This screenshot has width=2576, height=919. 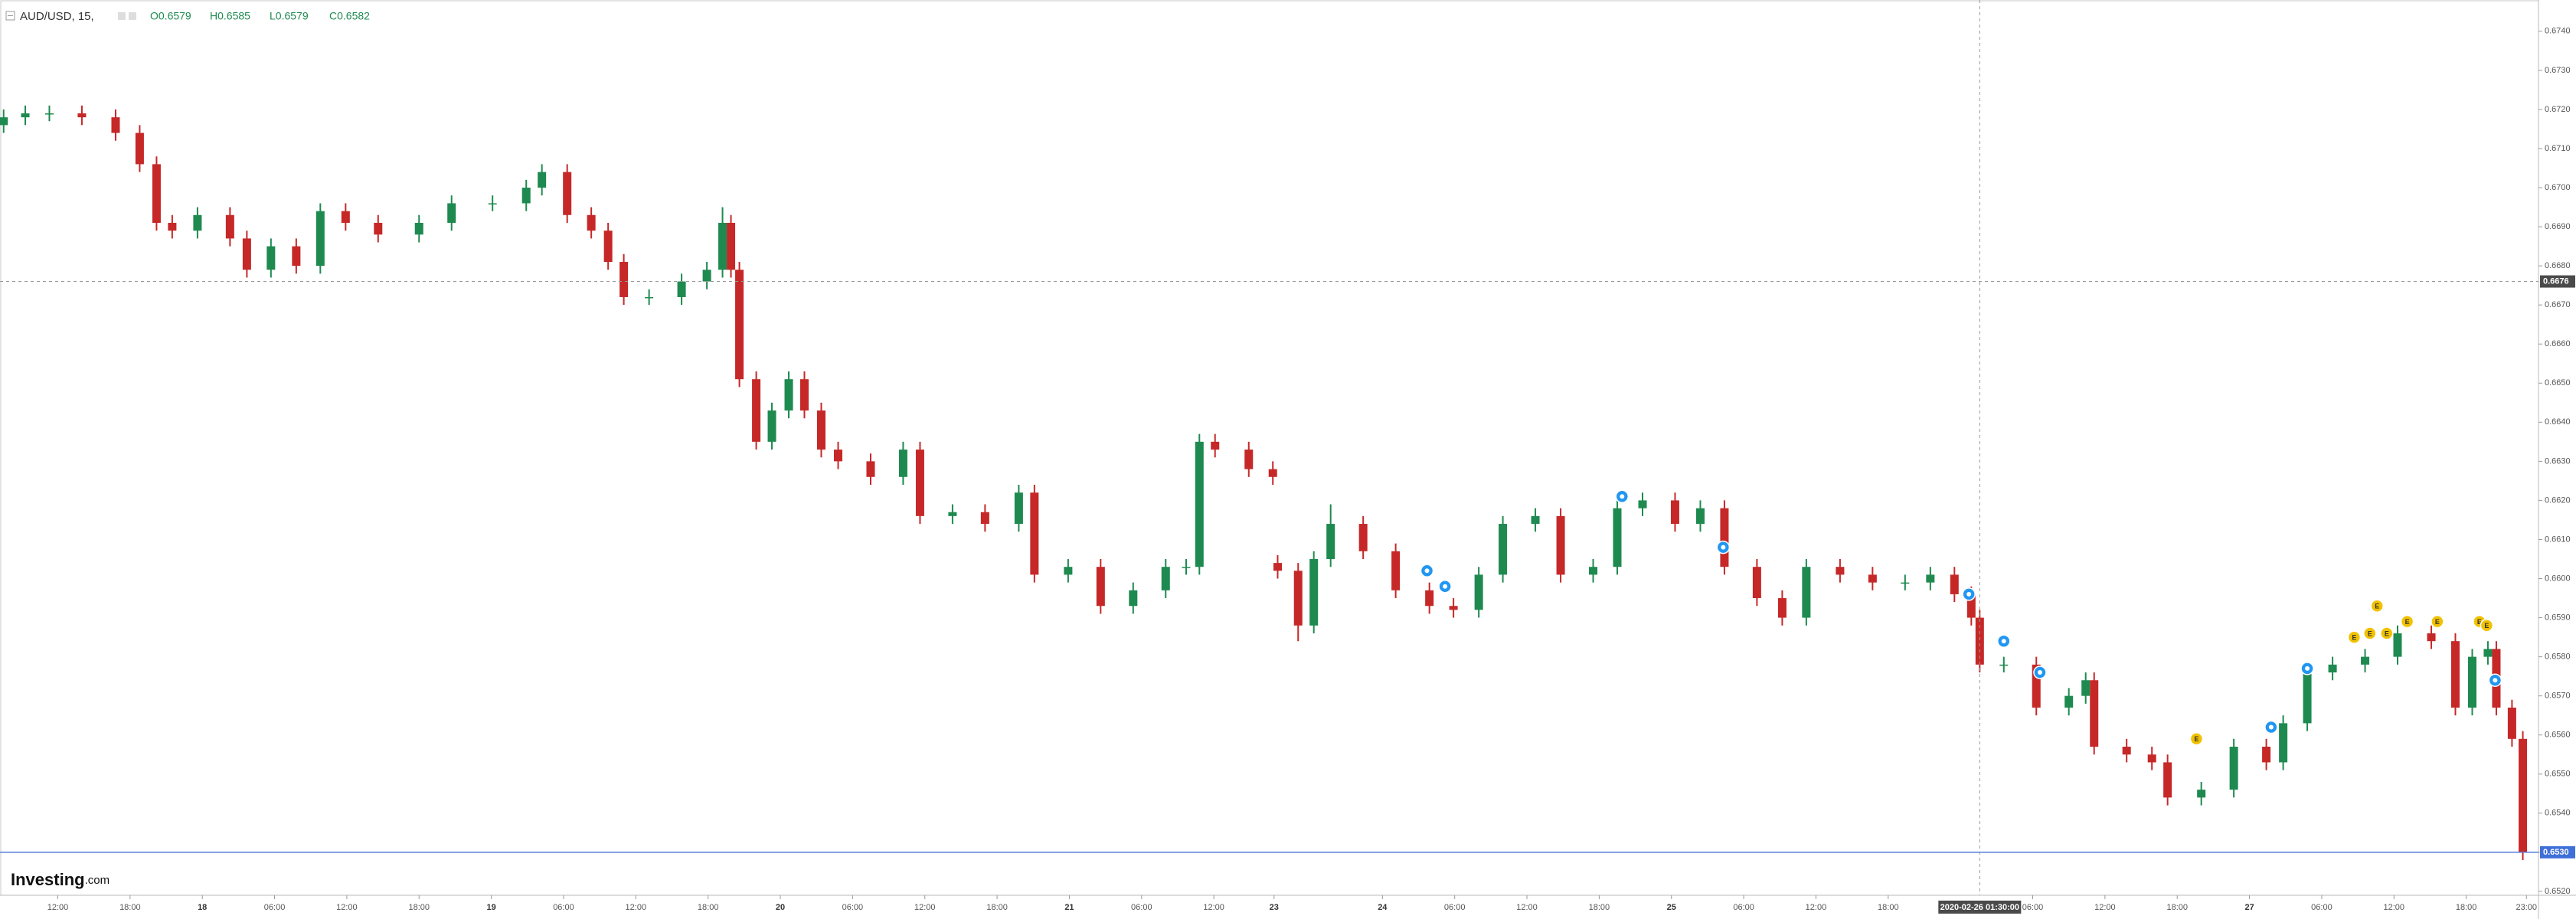 I want to click on ohlc-value: H0.6585, so click(x=230, y=16).